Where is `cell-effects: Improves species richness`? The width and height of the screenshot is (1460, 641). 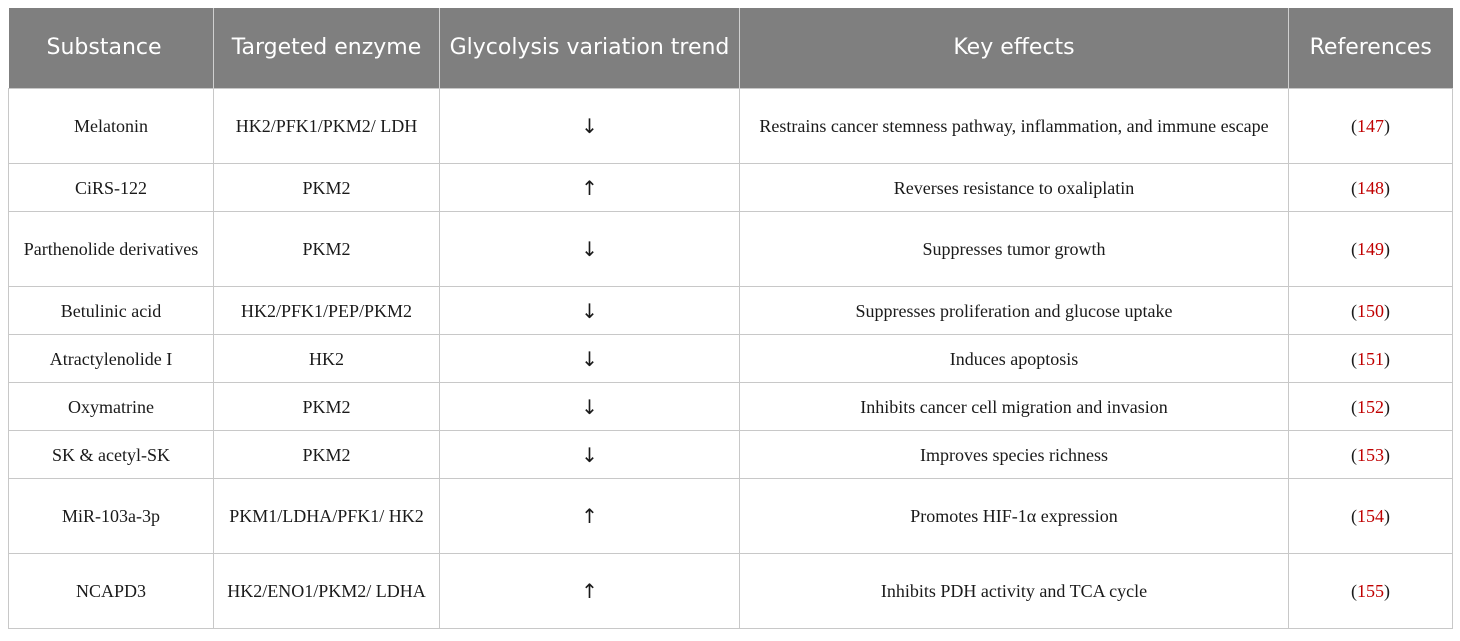
cell-effects: Improves species richness is located at coordinates (1014, 454).